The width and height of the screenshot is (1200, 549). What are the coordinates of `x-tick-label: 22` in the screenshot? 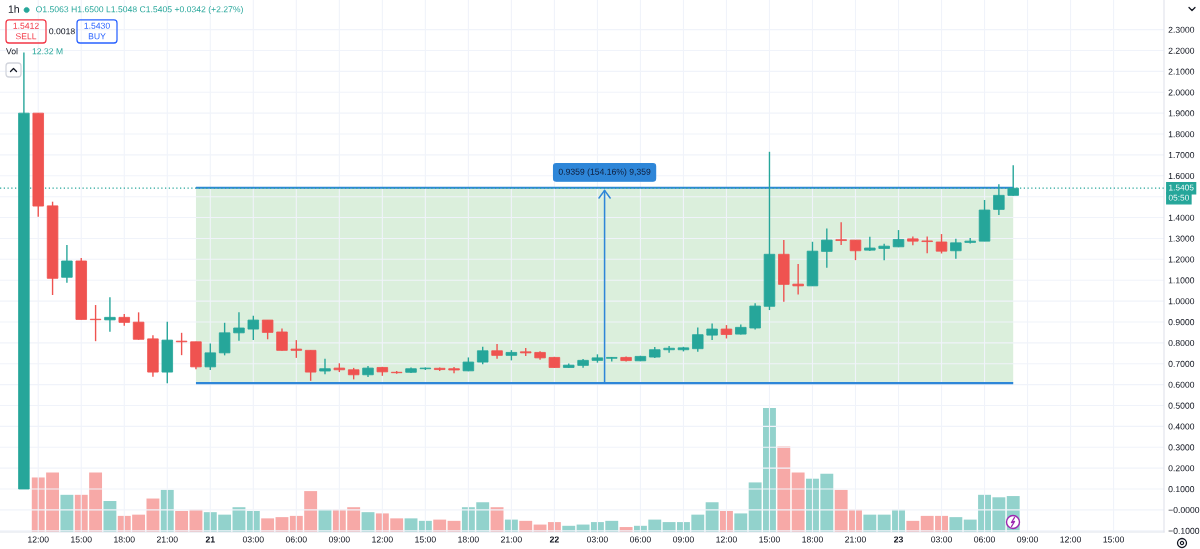 It's located at (554, 539).